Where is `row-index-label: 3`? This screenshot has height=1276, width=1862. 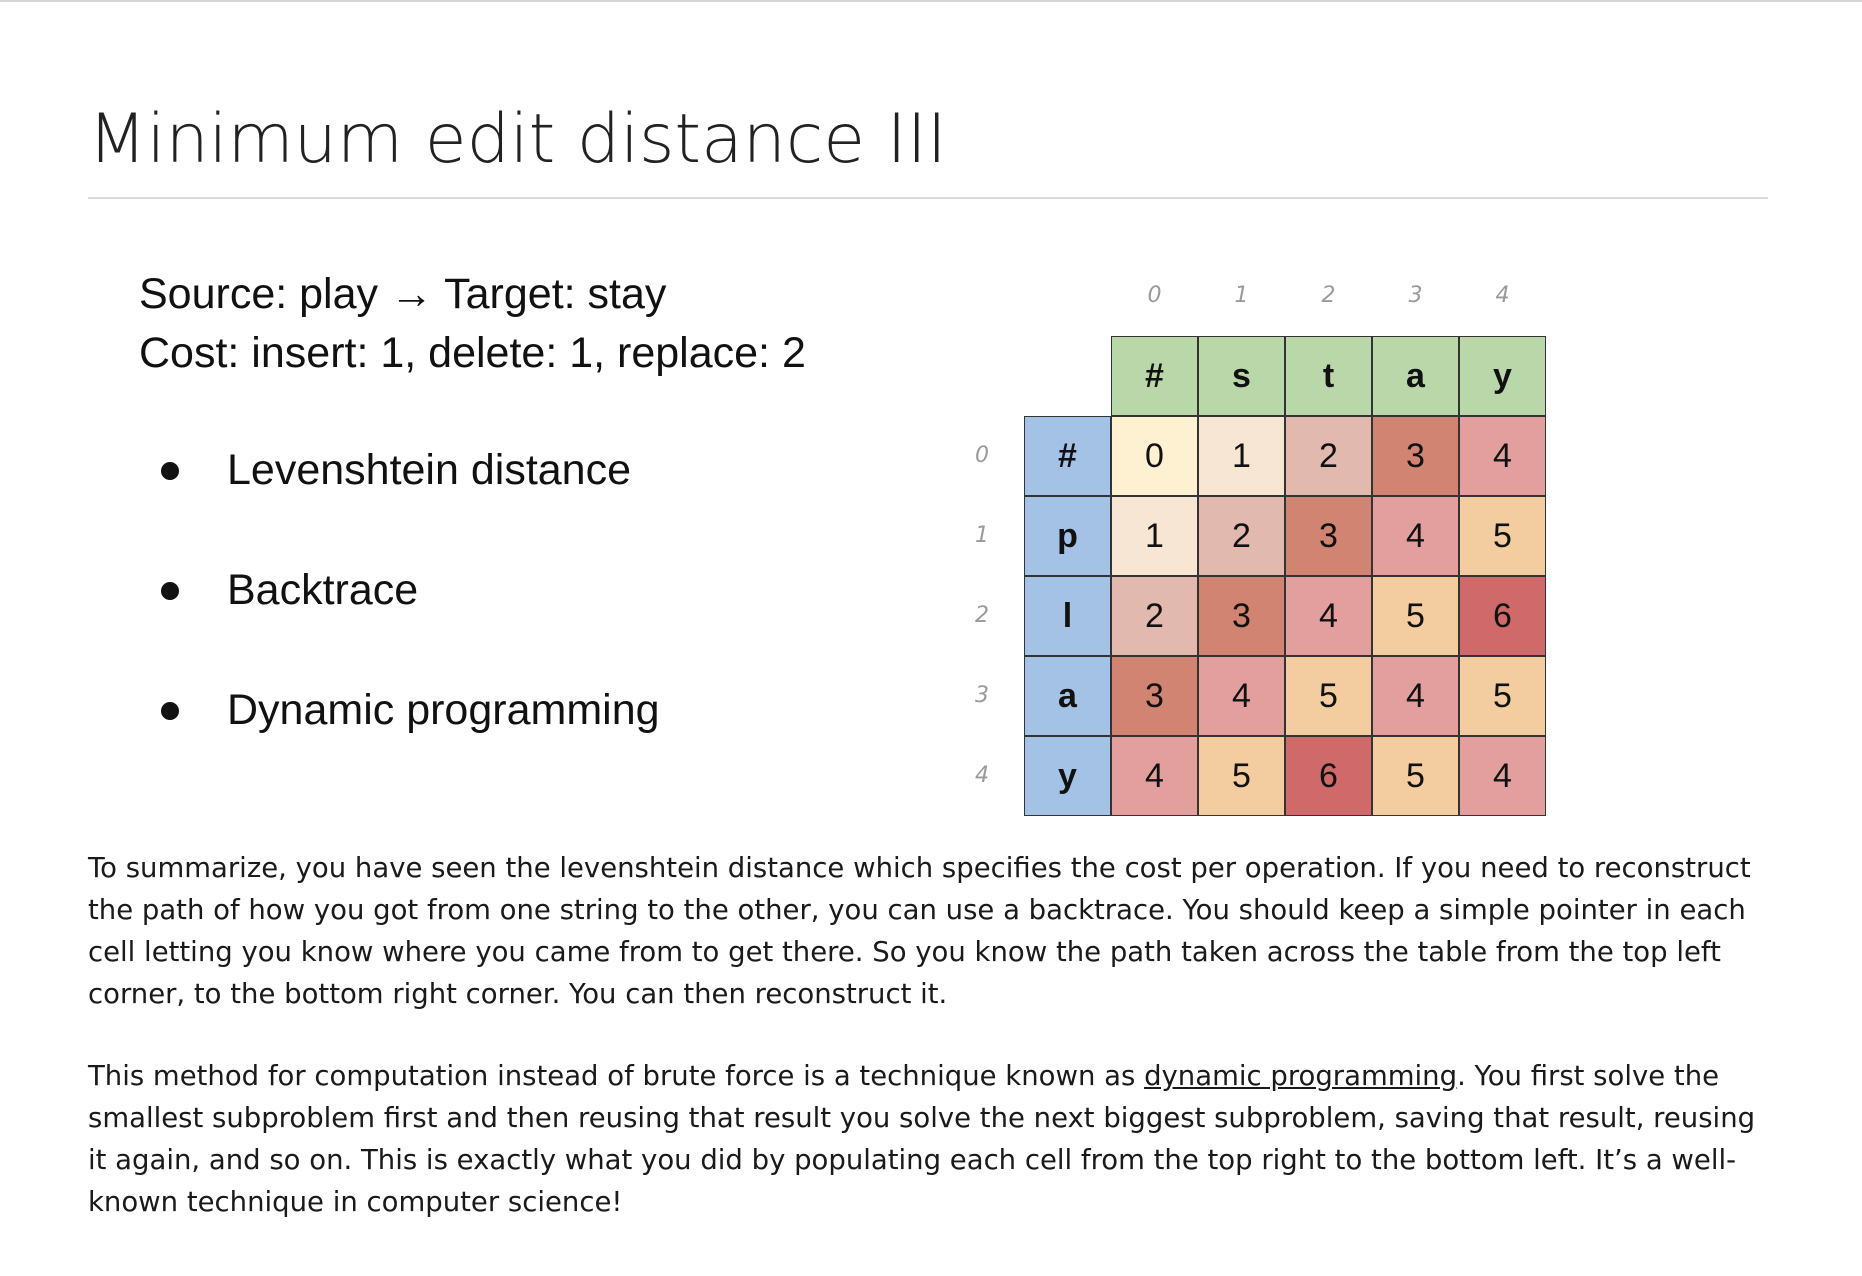
row-index-label: 3 is located at coordinates (982, 695).